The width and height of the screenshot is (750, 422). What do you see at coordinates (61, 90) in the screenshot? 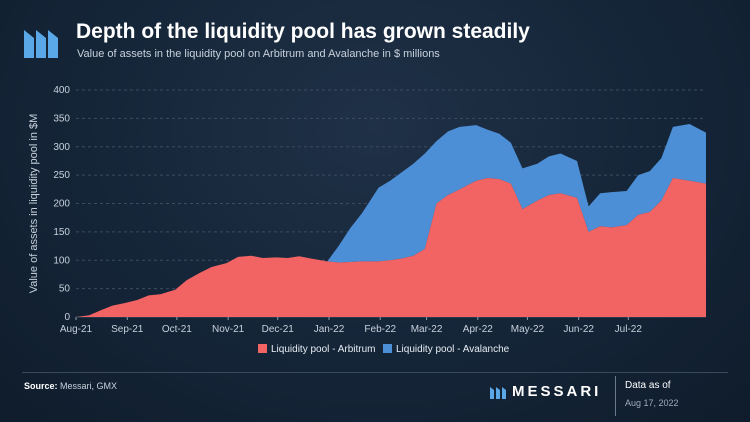
I see `y-tick-label: 400` at bounding box center [61, 90].